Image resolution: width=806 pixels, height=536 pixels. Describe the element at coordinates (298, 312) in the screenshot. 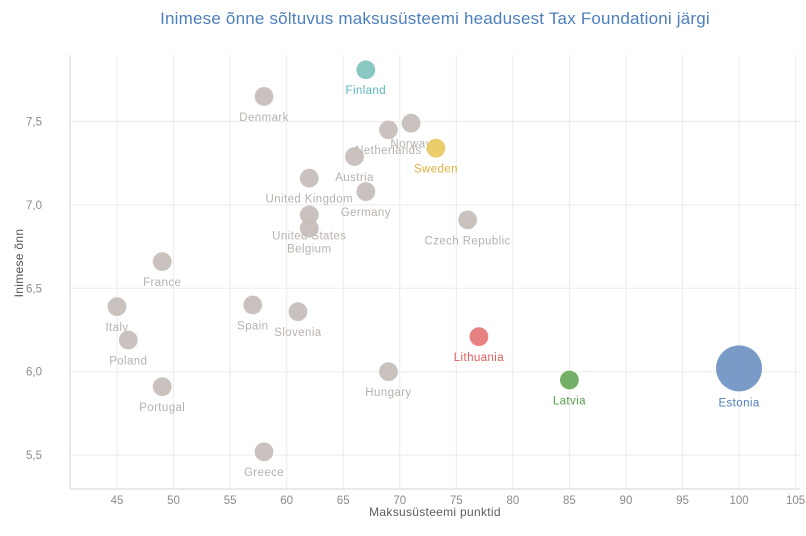

I see `data-point-slovenia` at that location.